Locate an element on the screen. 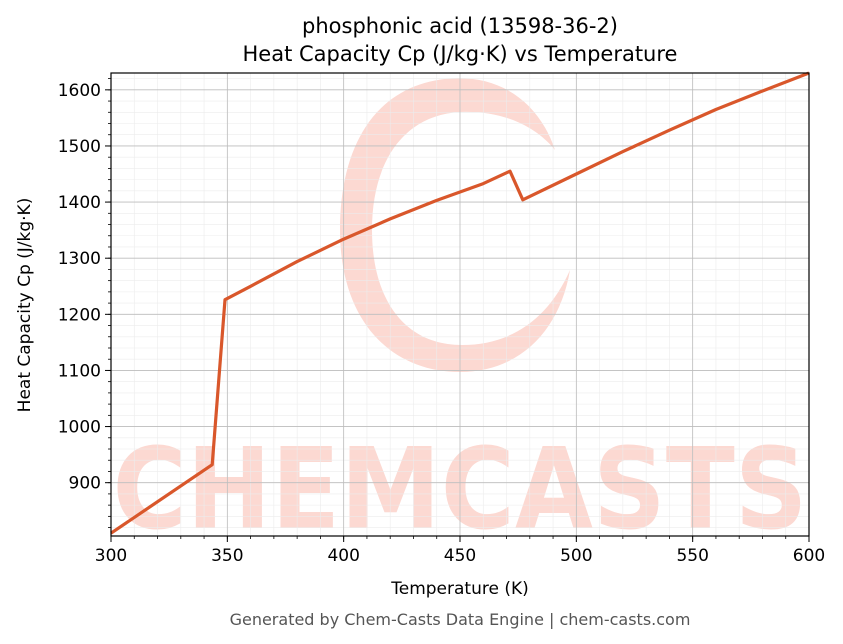 The width and height of the screenshot is (843, 644). y-tick-label: 1100 is located at coordinates (79, 371).